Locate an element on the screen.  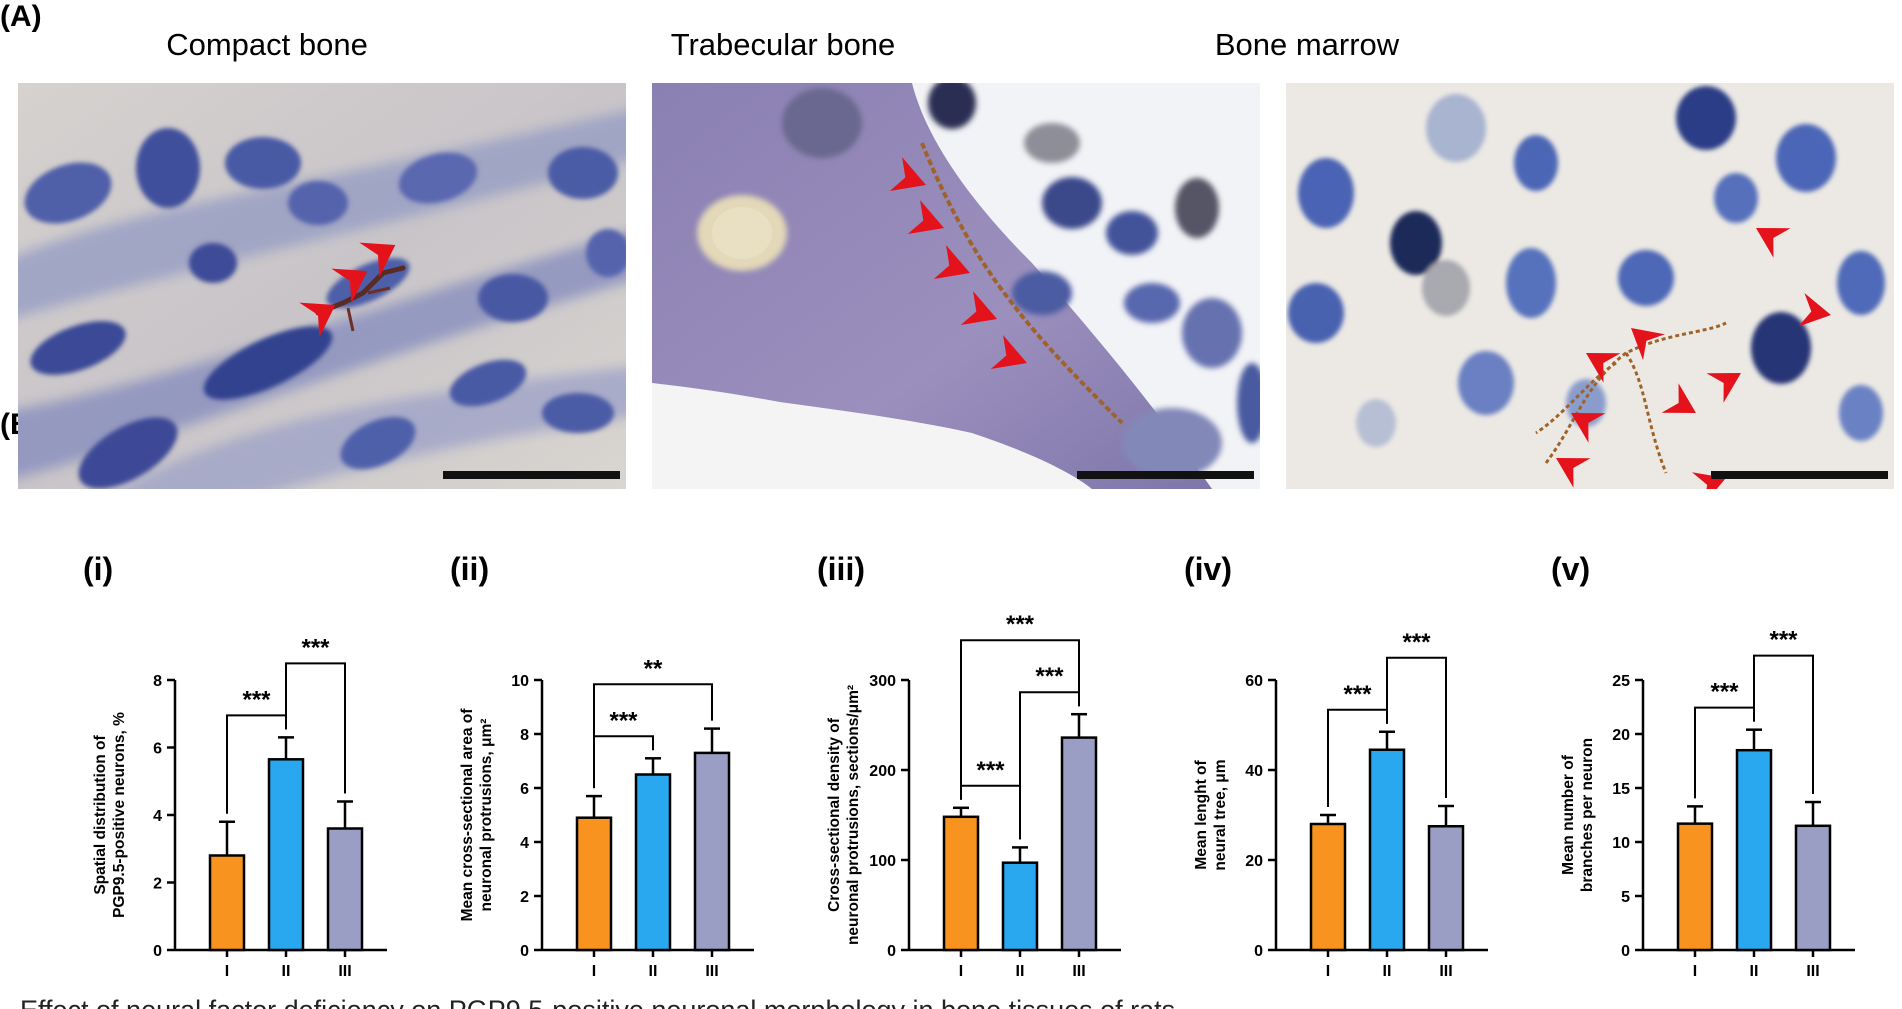
chart-sublabel: (ii) is located at coordinates (469, 569).